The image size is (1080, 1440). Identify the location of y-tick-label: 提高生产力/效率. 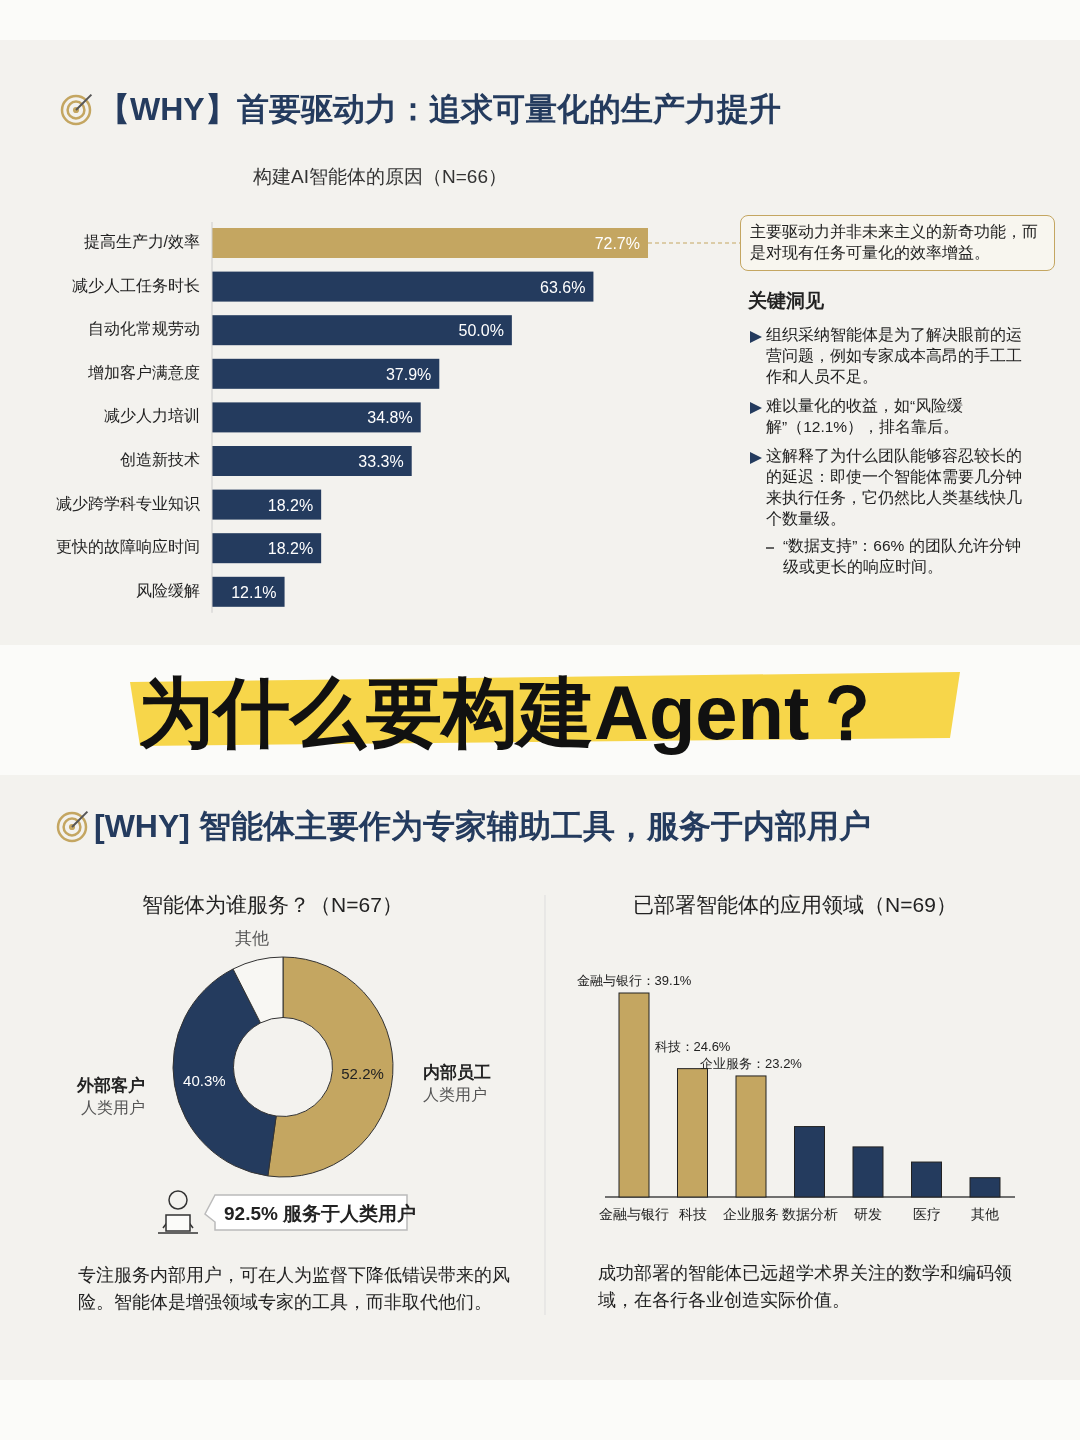
(141, 242).